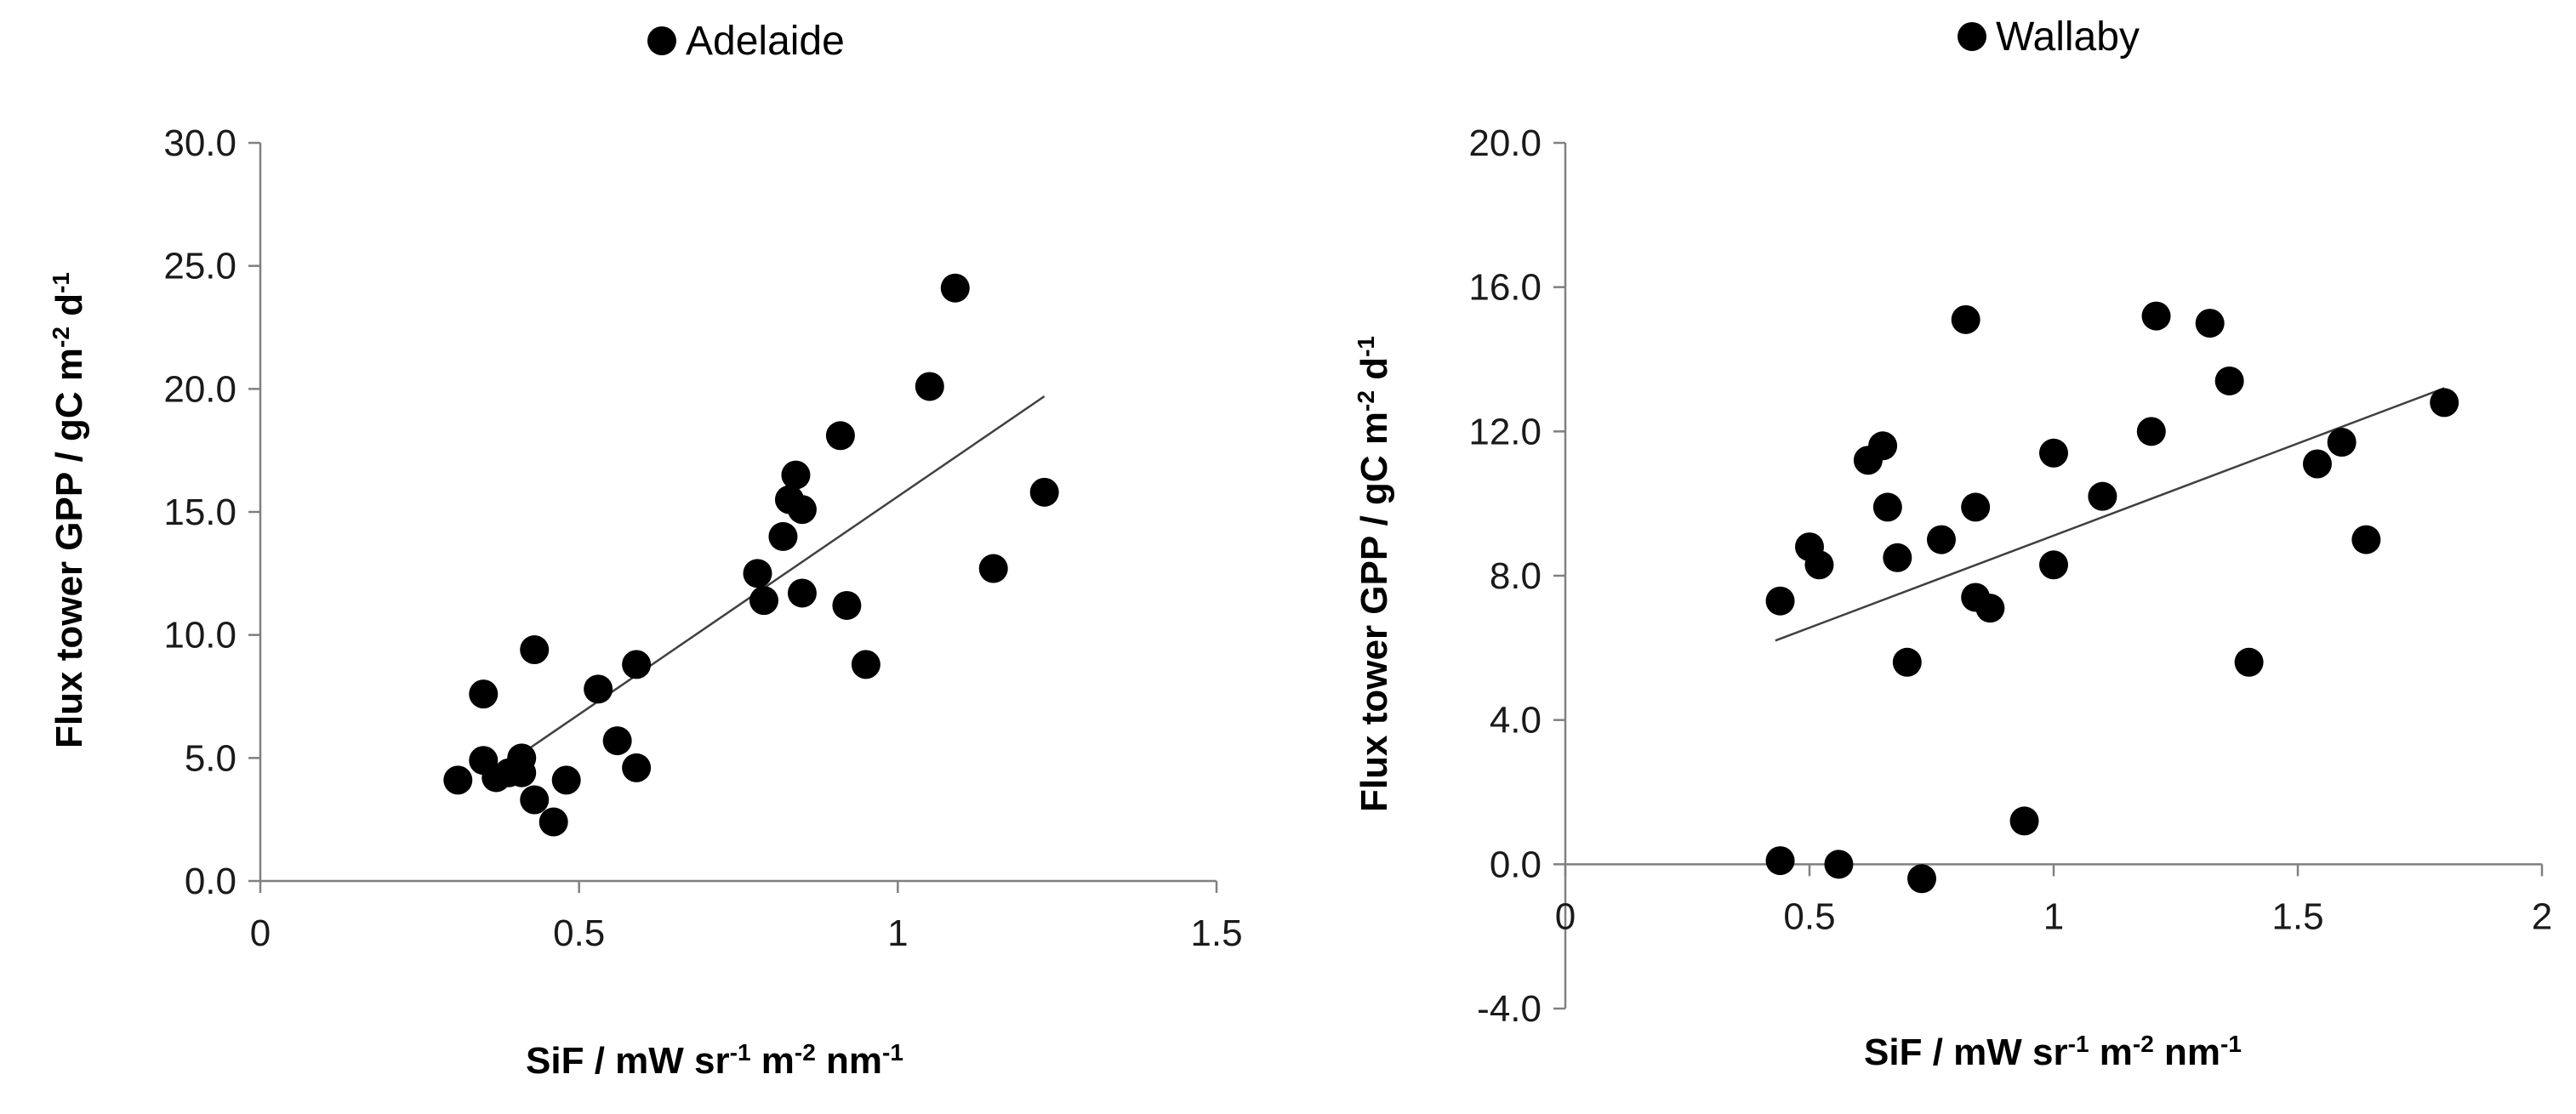  Describe the element at coordinates (765, 41) in the screenshot. I see `adelaide-legend-label: Adelaide` at that location.